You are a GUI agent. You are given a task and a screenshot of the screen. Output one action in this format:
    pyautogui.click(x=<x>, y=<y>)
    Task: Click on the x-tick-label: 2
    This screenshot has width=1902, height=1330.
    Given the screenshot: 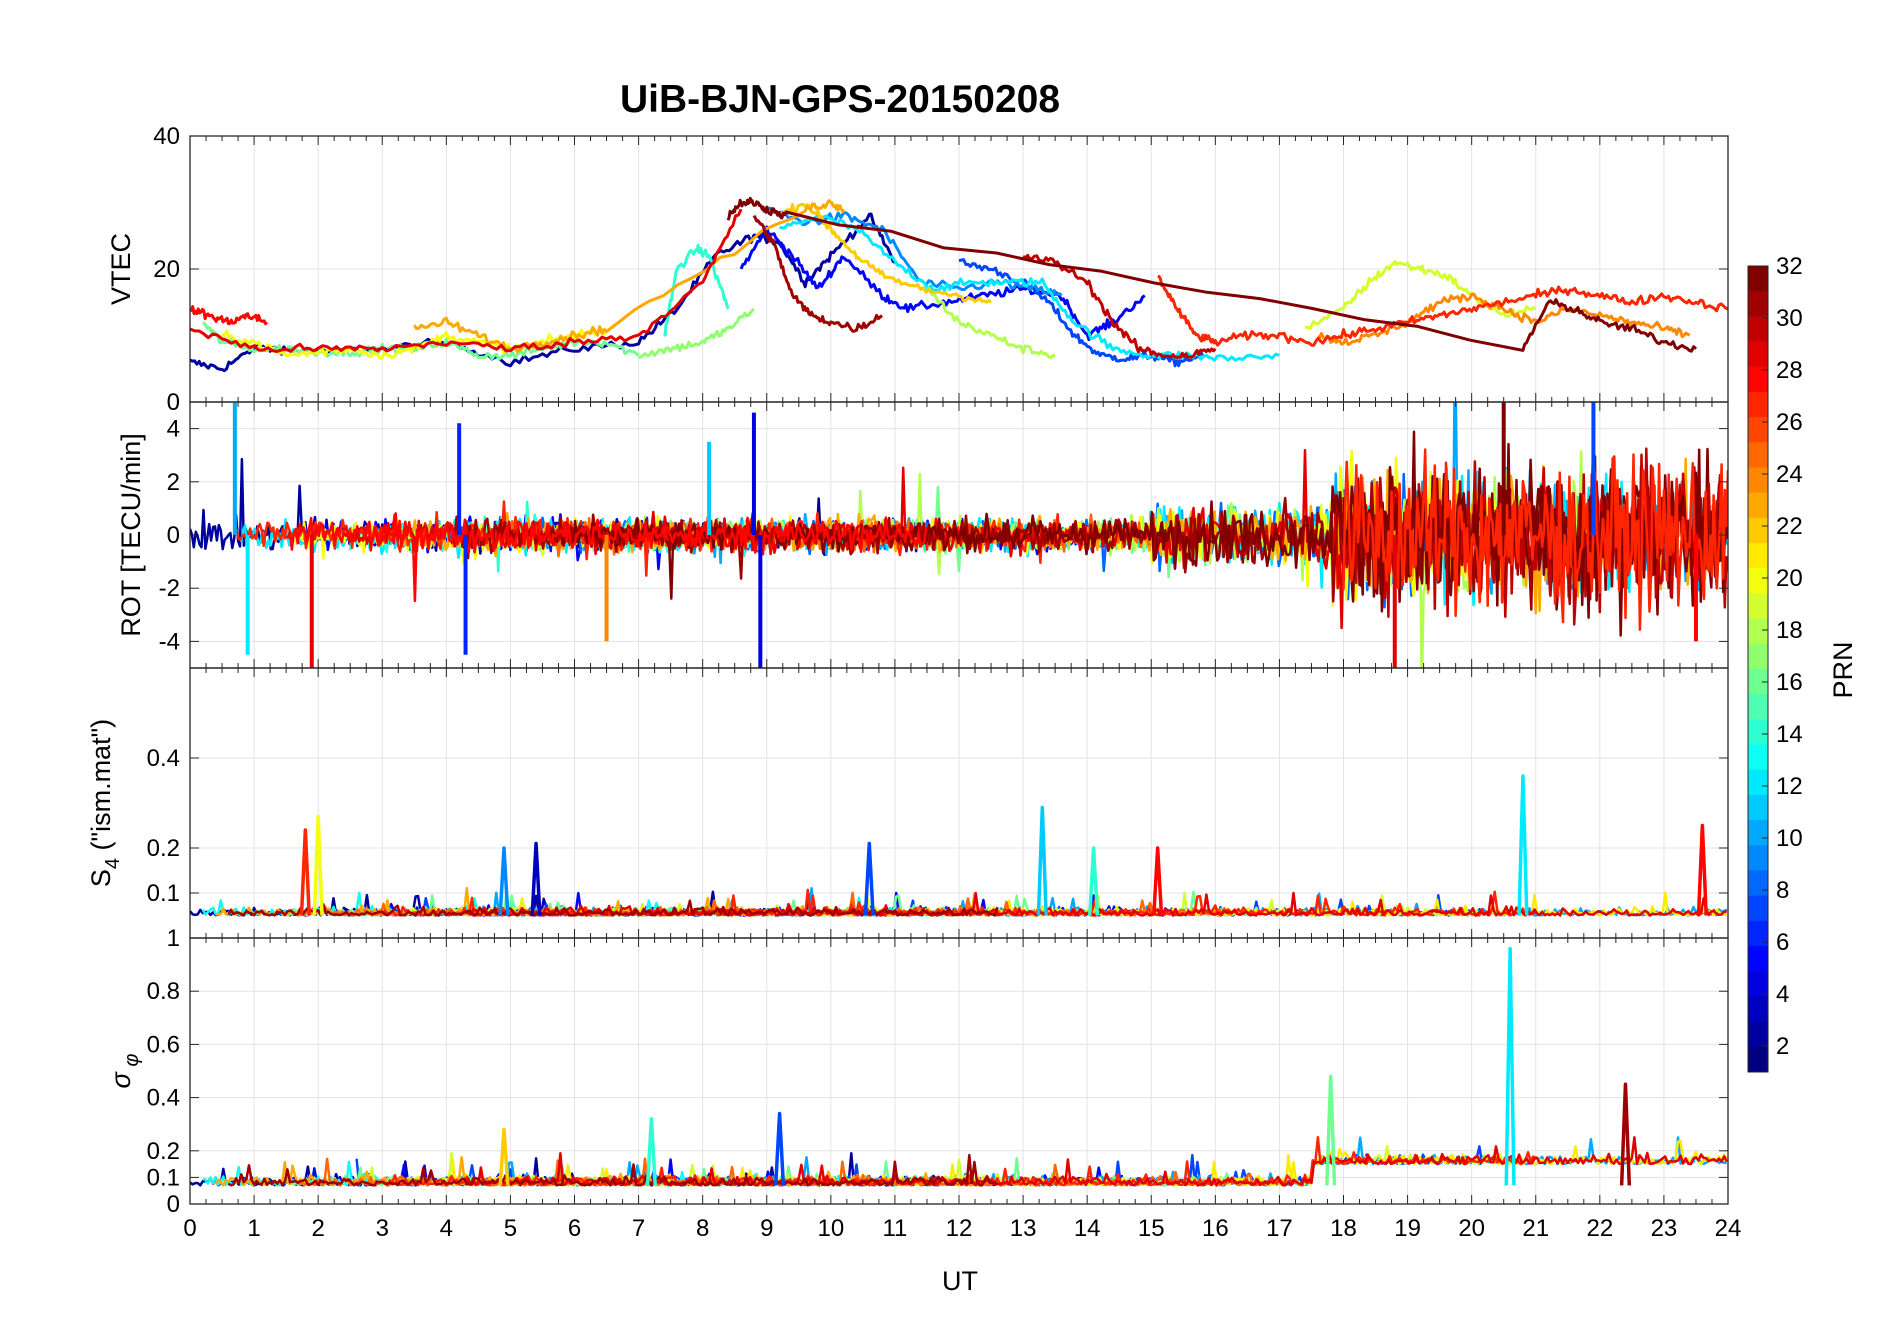 What is the action you would take?
    pyautogui.click(x=317, y=1228)
    